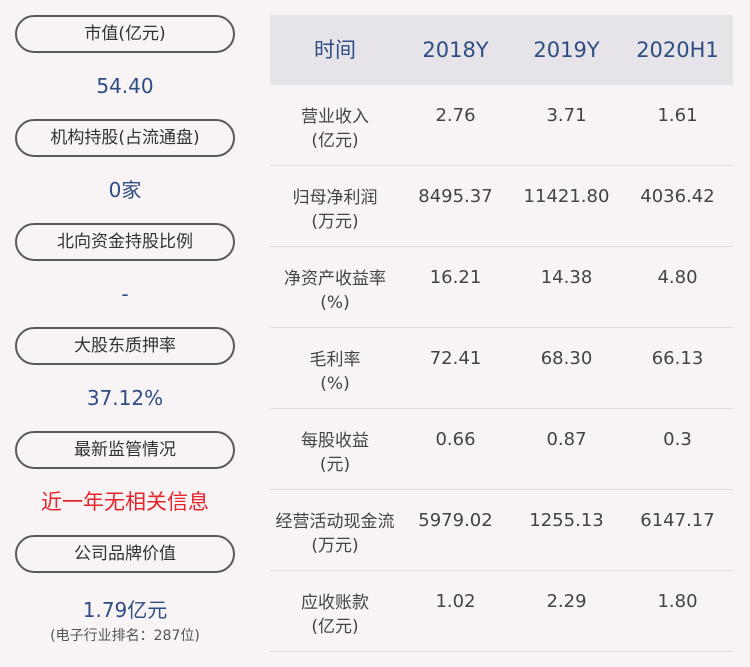 The image size is (750, 667). I want to click on header-period: 时间, so click(335, 50).